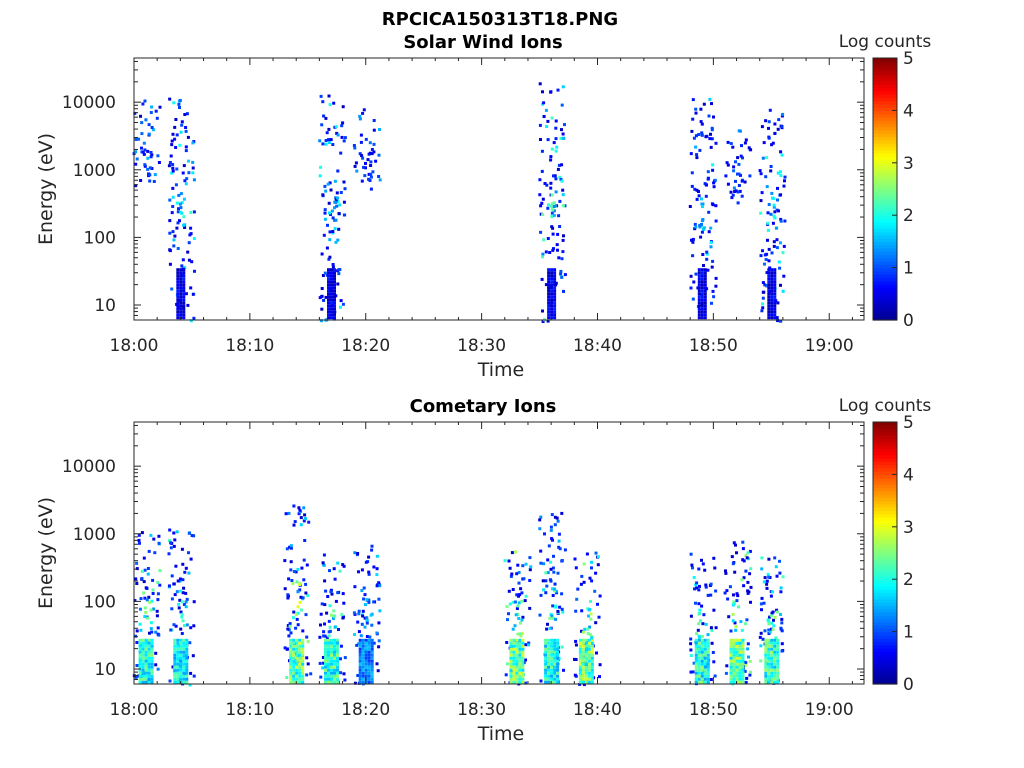  Describe the element at coordinates (713, 346) in the screenshot. I see `x-tick-label: 18:50` at that location.